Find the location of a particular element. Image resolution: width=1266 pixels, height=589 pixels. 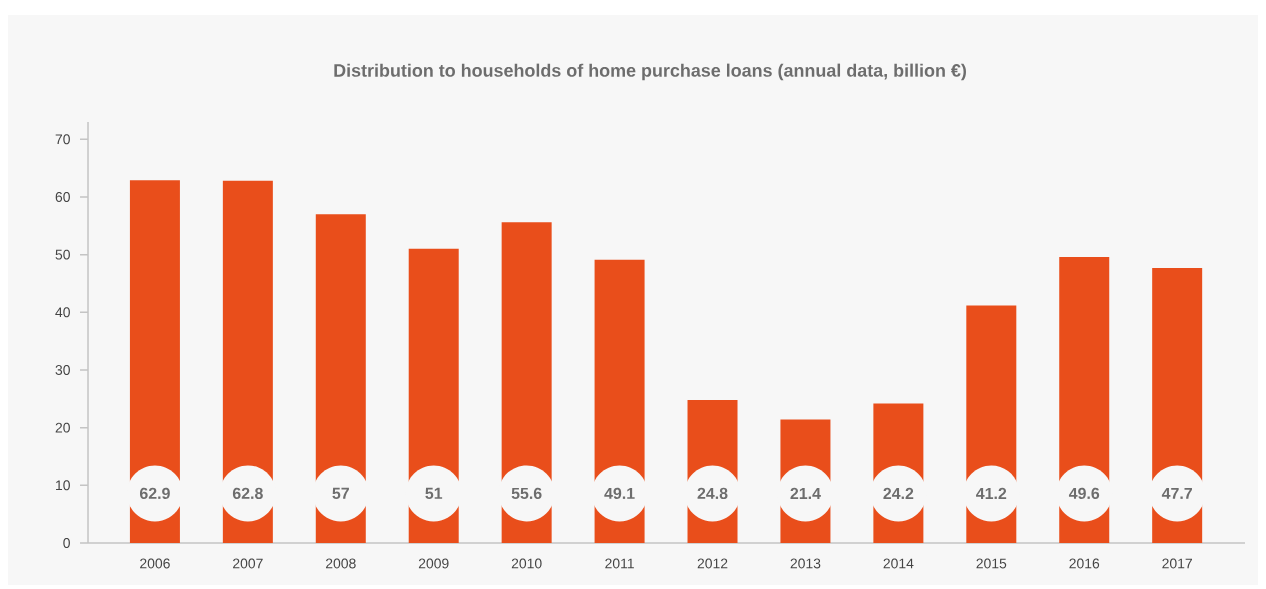

x-tick-label: 2009 is located at coordinates (433, 563).